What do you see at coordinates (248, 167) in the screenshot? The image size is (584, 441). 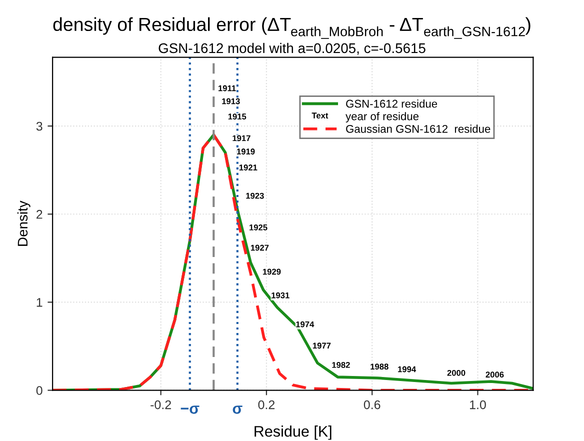 I see `annotation: 1921` at bounding box center [248, 167].